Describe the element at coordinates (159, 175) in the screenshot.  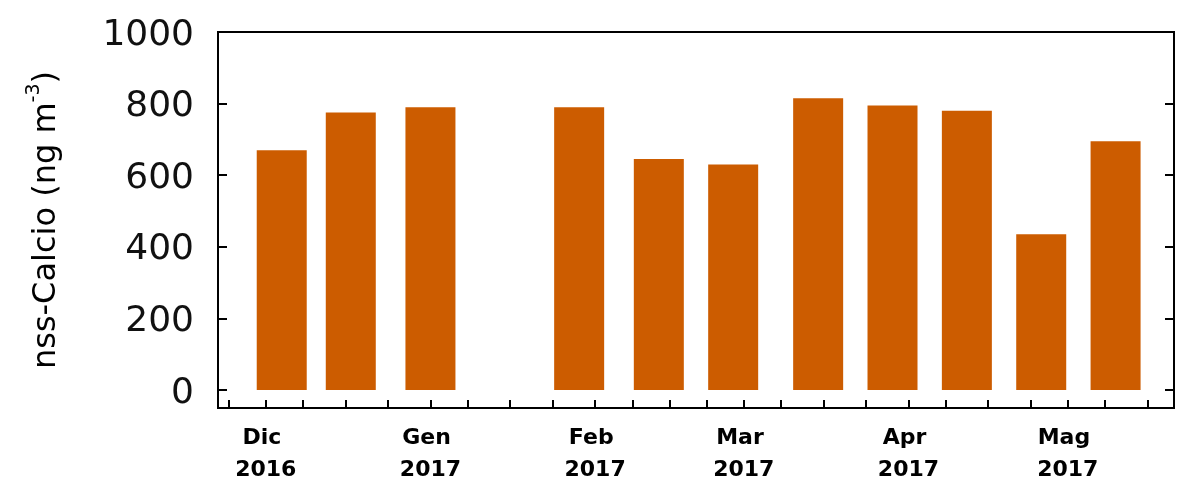
I see `y-tick-label: 600` at that location.